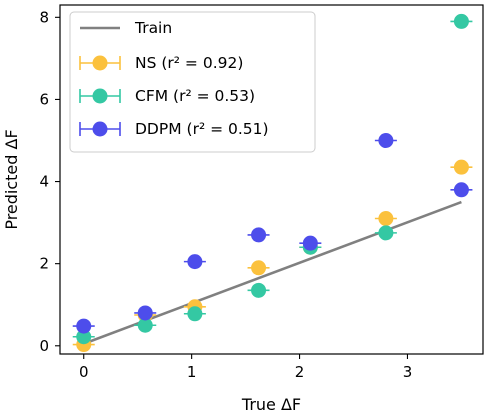  What do you see at coordinates (44, 99) in the screenshot?
I see `y-tick-label: 6` at bounding box center [44, 99].